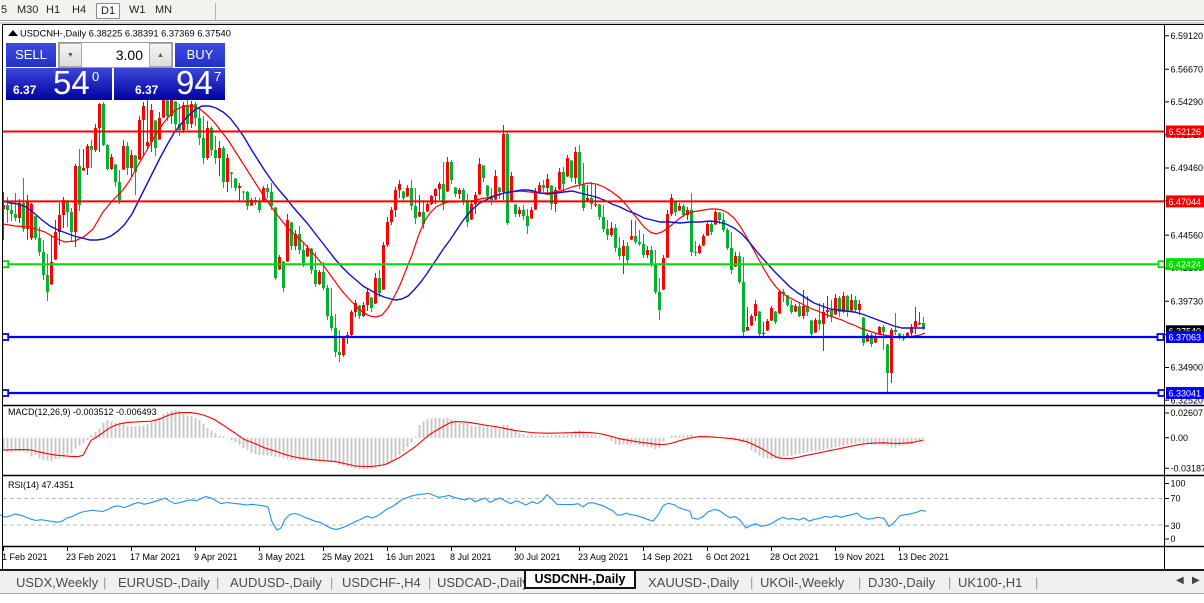  Describe the element at coordinates (411, 557) in the screenshot. I see `svg-text: 16 Jun 2021` at that location.